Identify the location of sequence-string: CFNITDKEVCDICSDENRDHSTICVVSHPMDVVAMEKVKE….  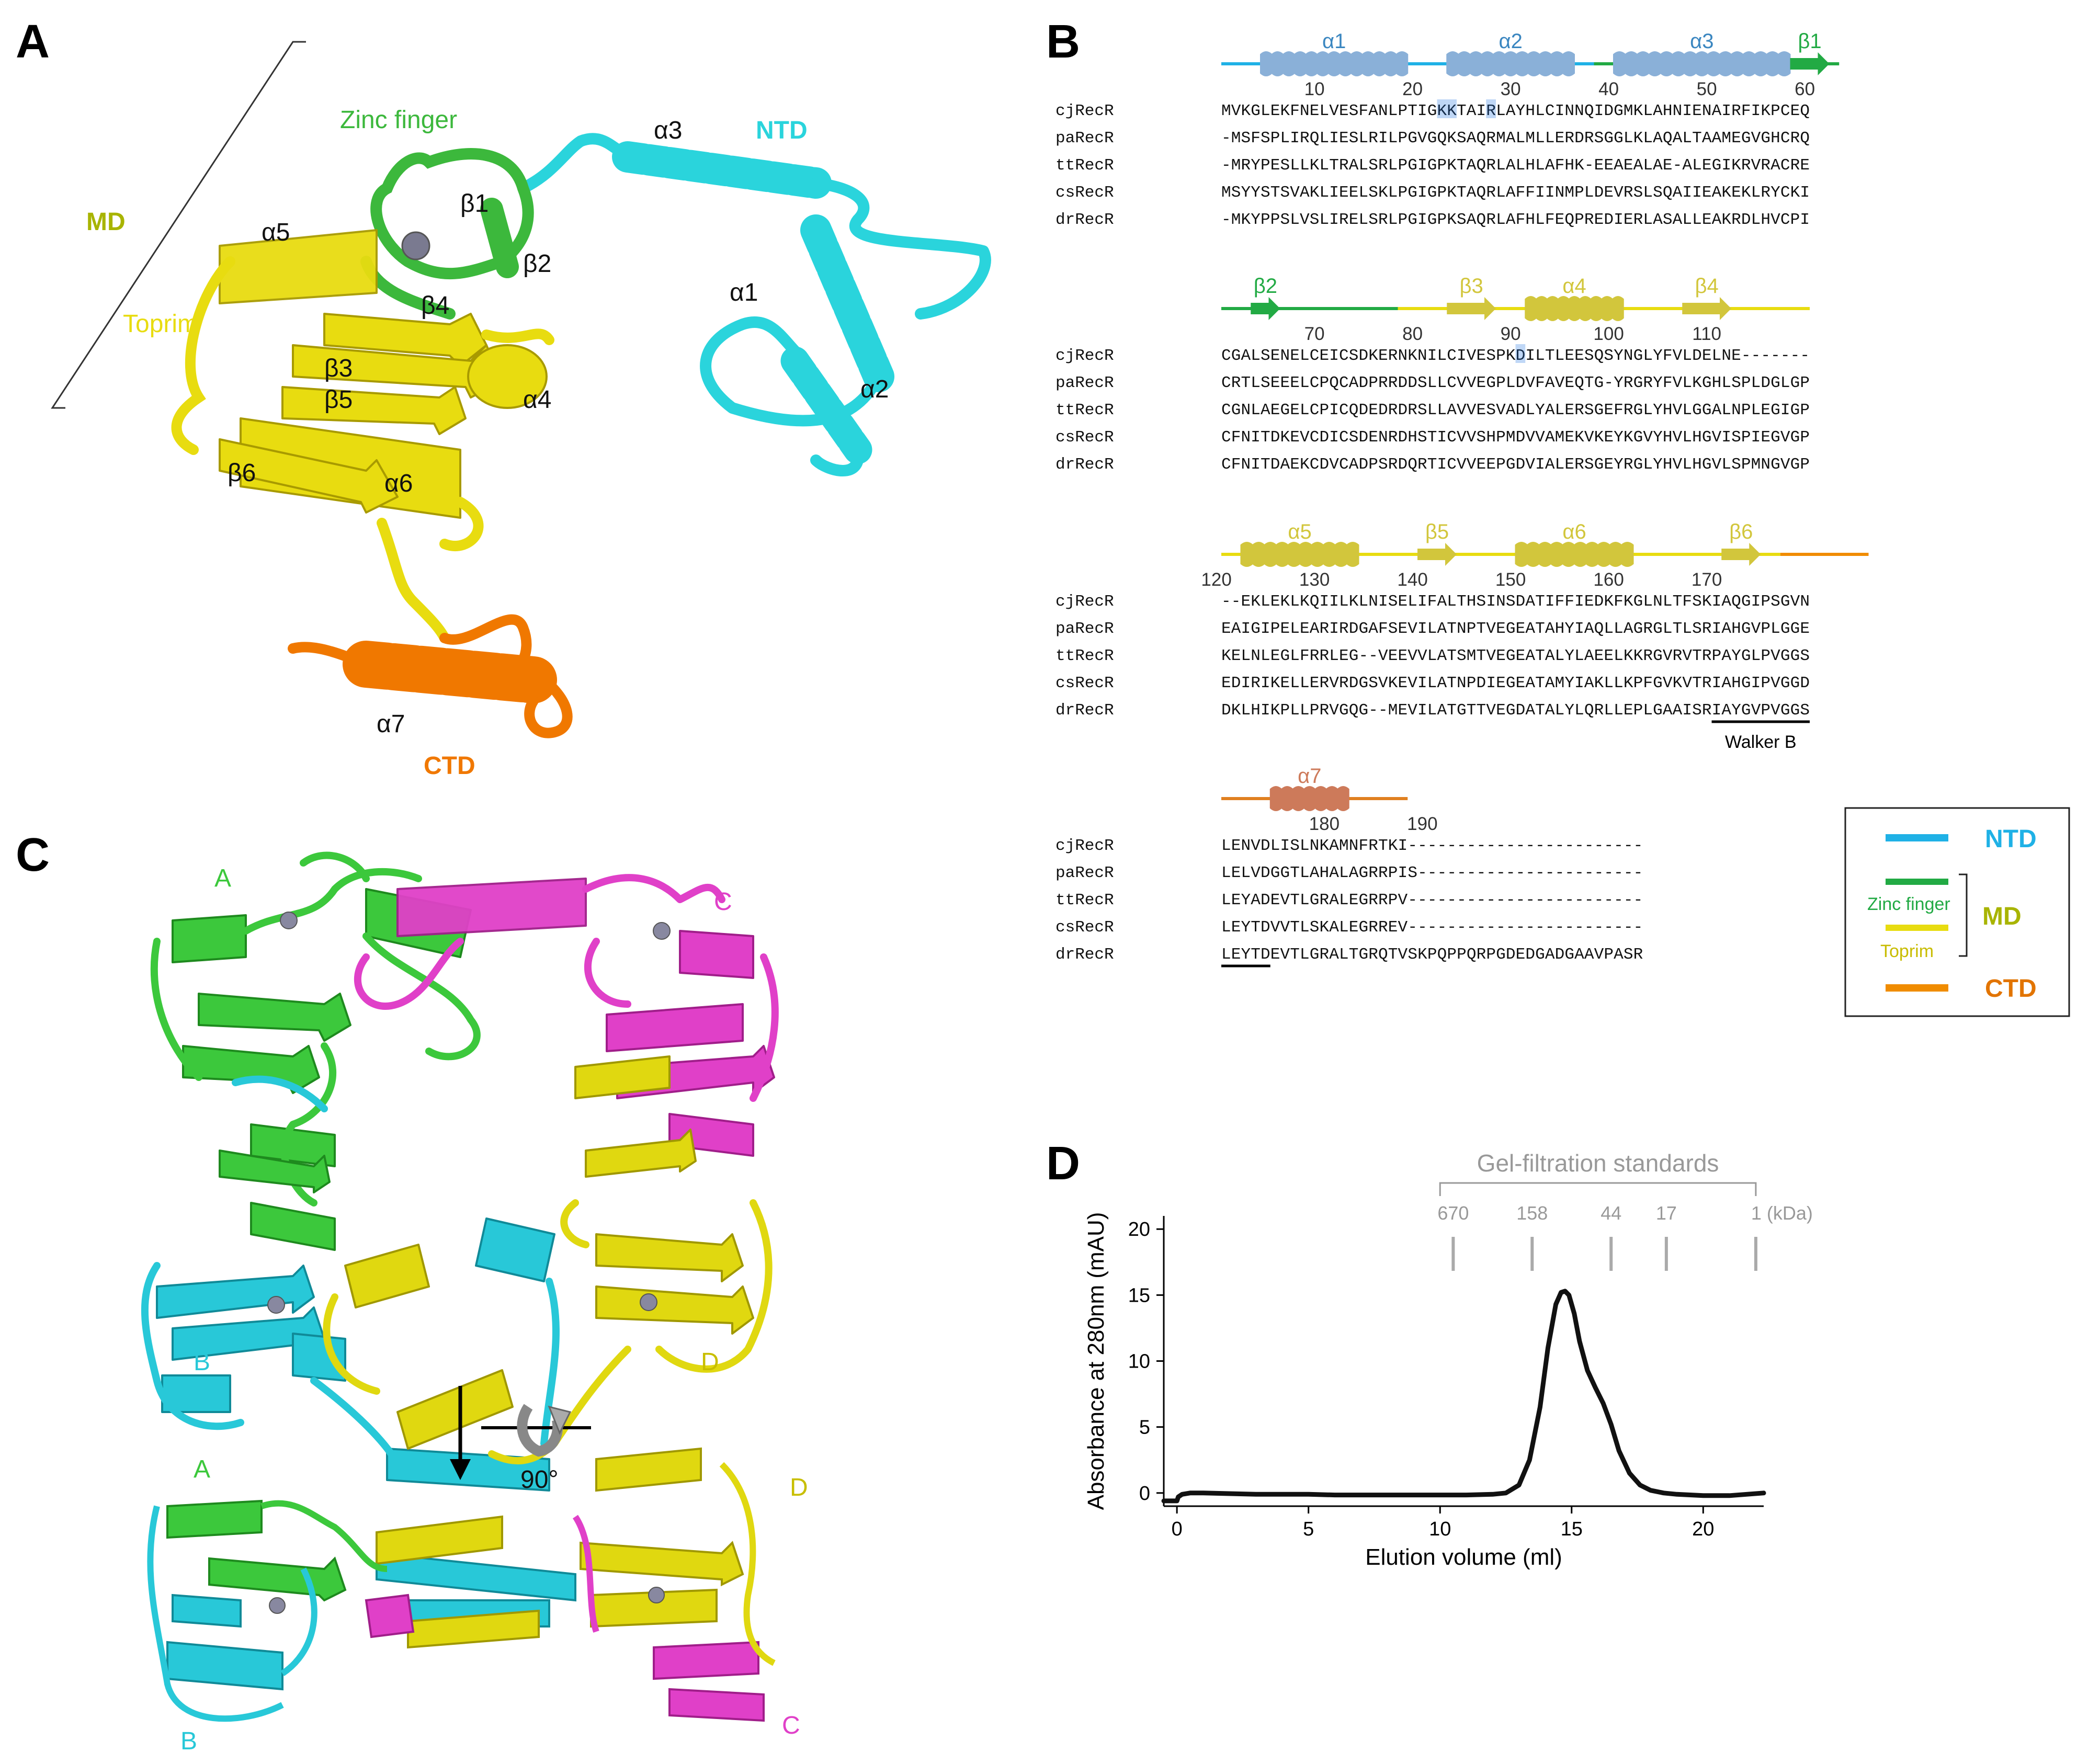
(1515, 437).